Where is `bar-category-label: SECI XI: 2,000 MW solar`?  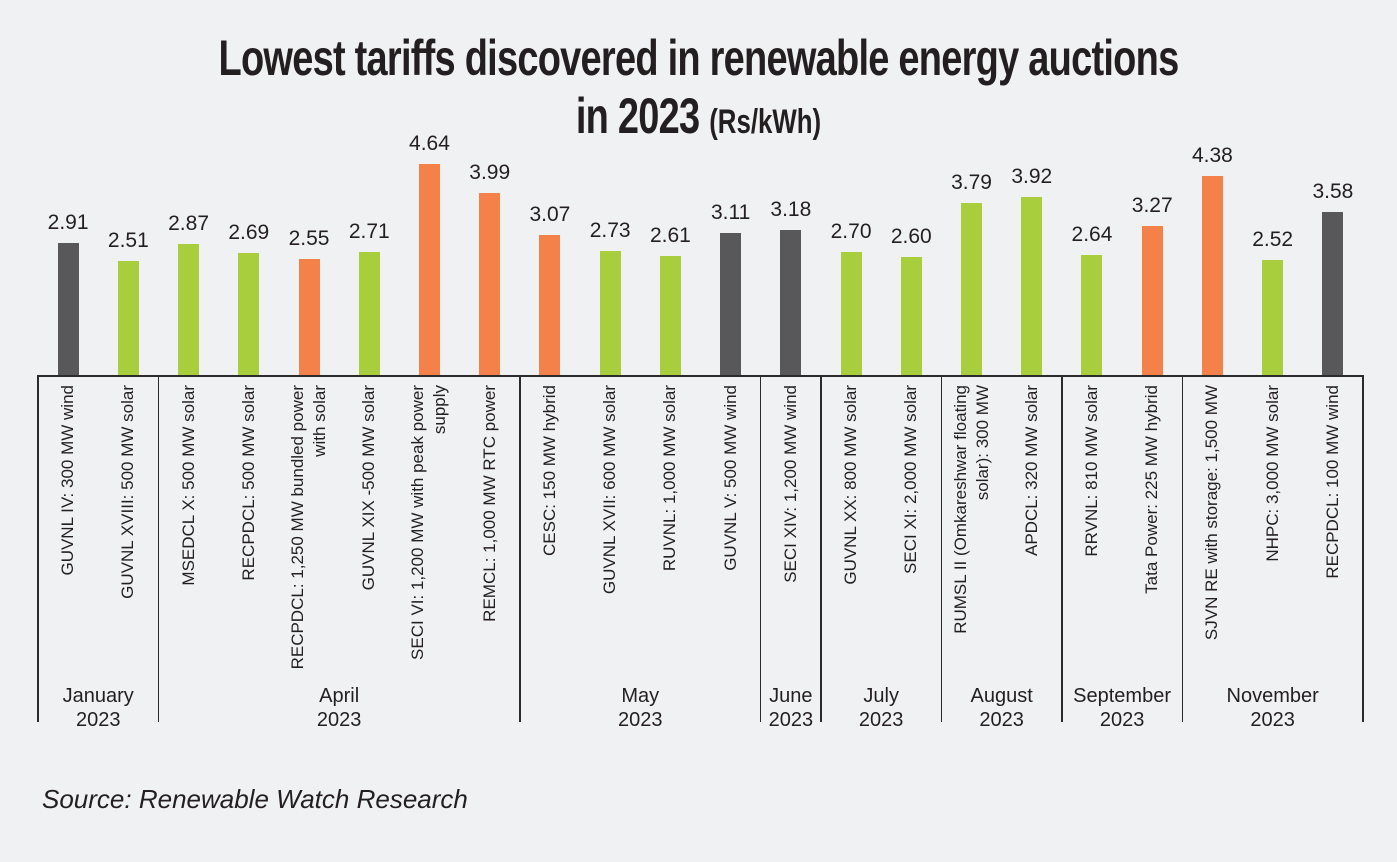
bar-category-label: SECI XI: 2,000 MW solar is located at coordinates (911, 545).